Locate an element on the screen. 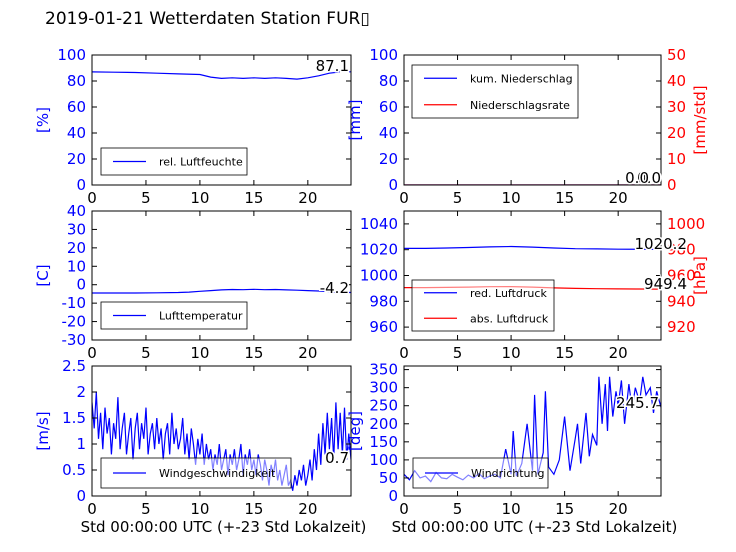 The width and height of the screenshot is (736, 552). precip-ytick-right-label: 40 is located at coordinates (676, 81).